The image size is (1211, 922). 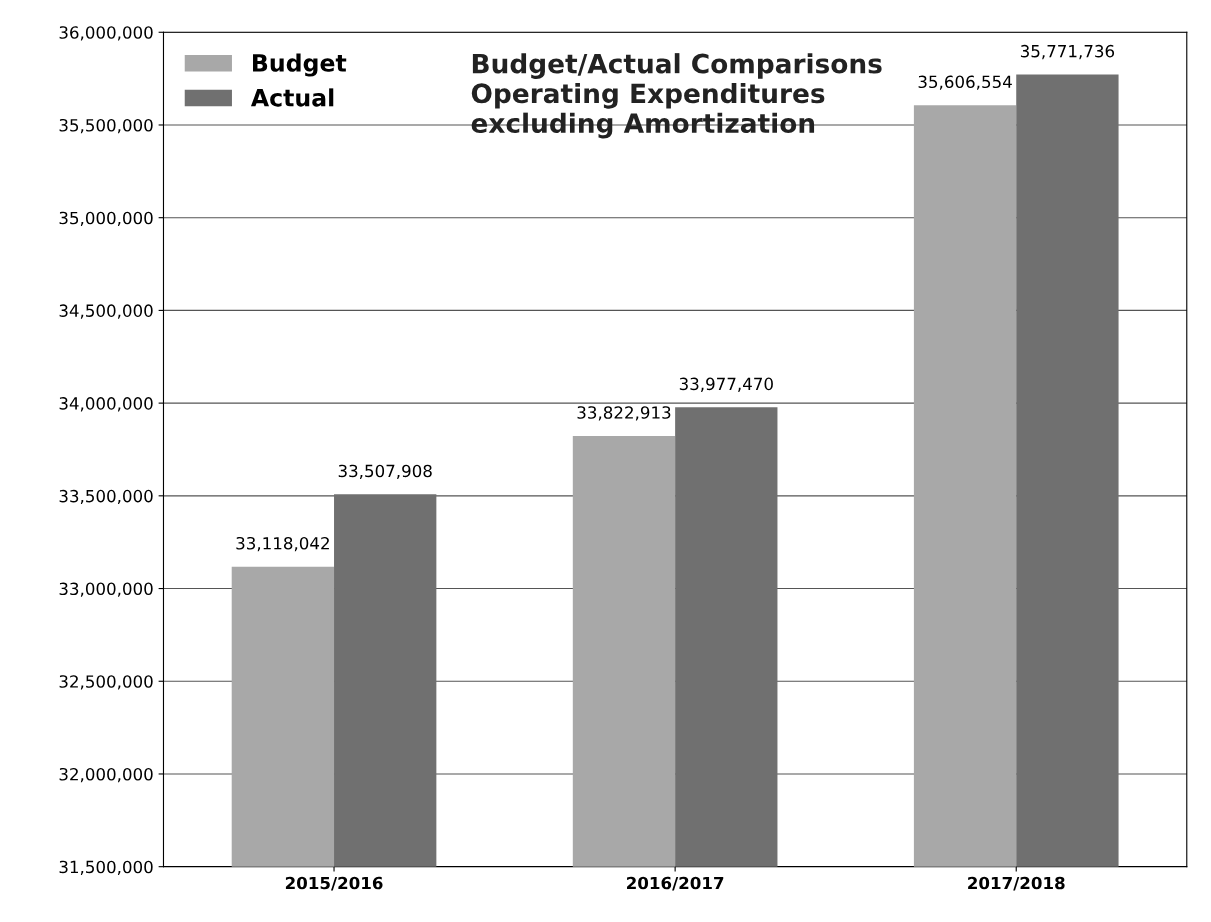 What do you see at coordinates (1016, 883) in the screenshot?
I see `x-tick-label: 2017/2018` at bounding box center [1016, 883].